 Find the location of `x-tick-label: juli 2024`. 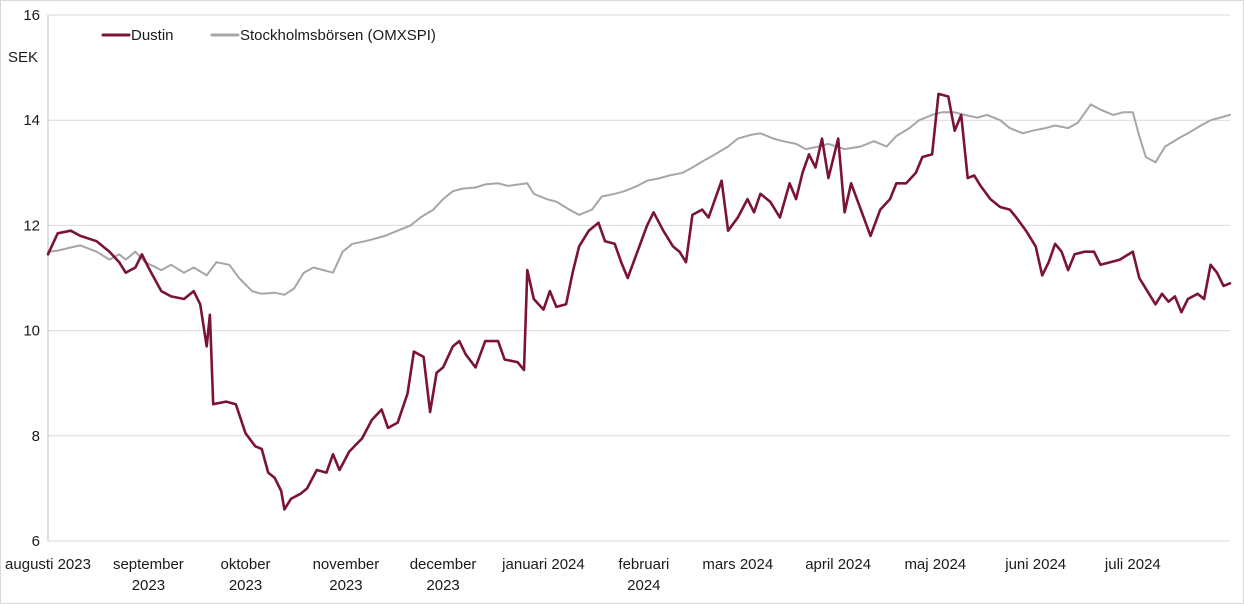

x-tick-label: juli 2024 is located at coordinates (1132, 564).